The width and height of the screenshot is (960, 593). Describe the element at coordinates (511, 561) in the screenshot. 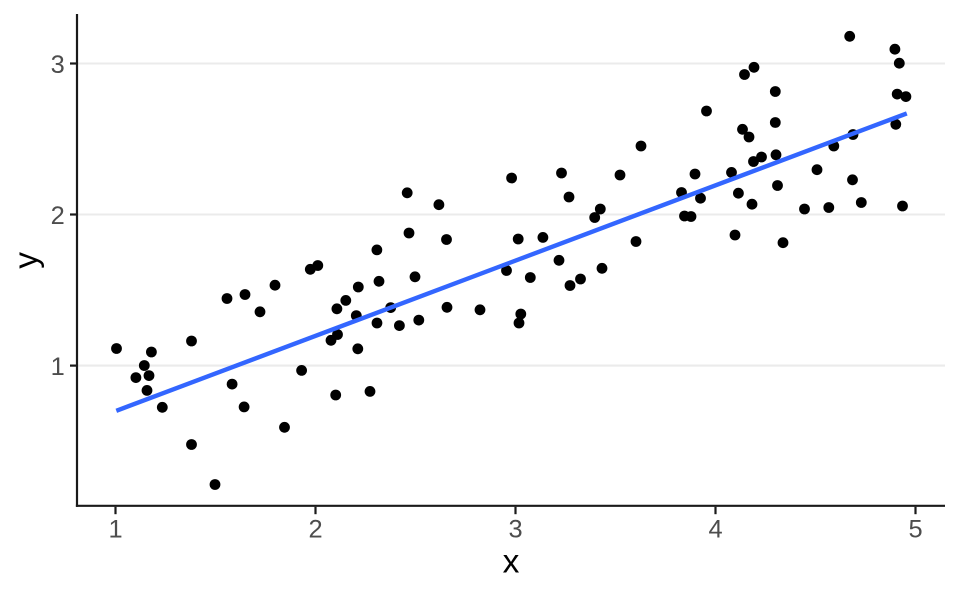

I see `svg-text: x` at that location.